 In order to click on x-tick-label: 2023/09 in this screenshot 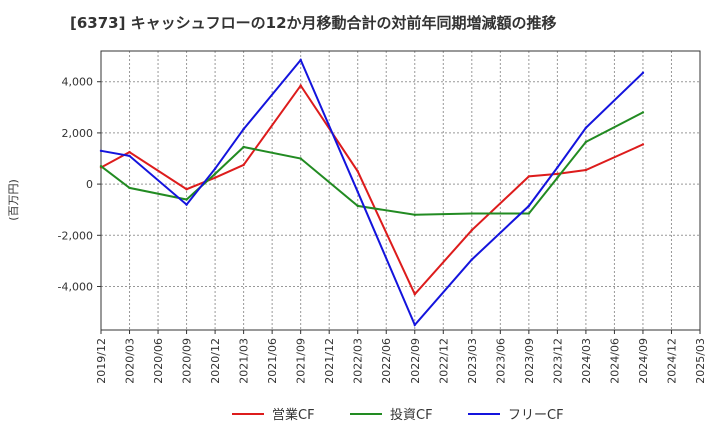, I will do `click(529, 361)`.